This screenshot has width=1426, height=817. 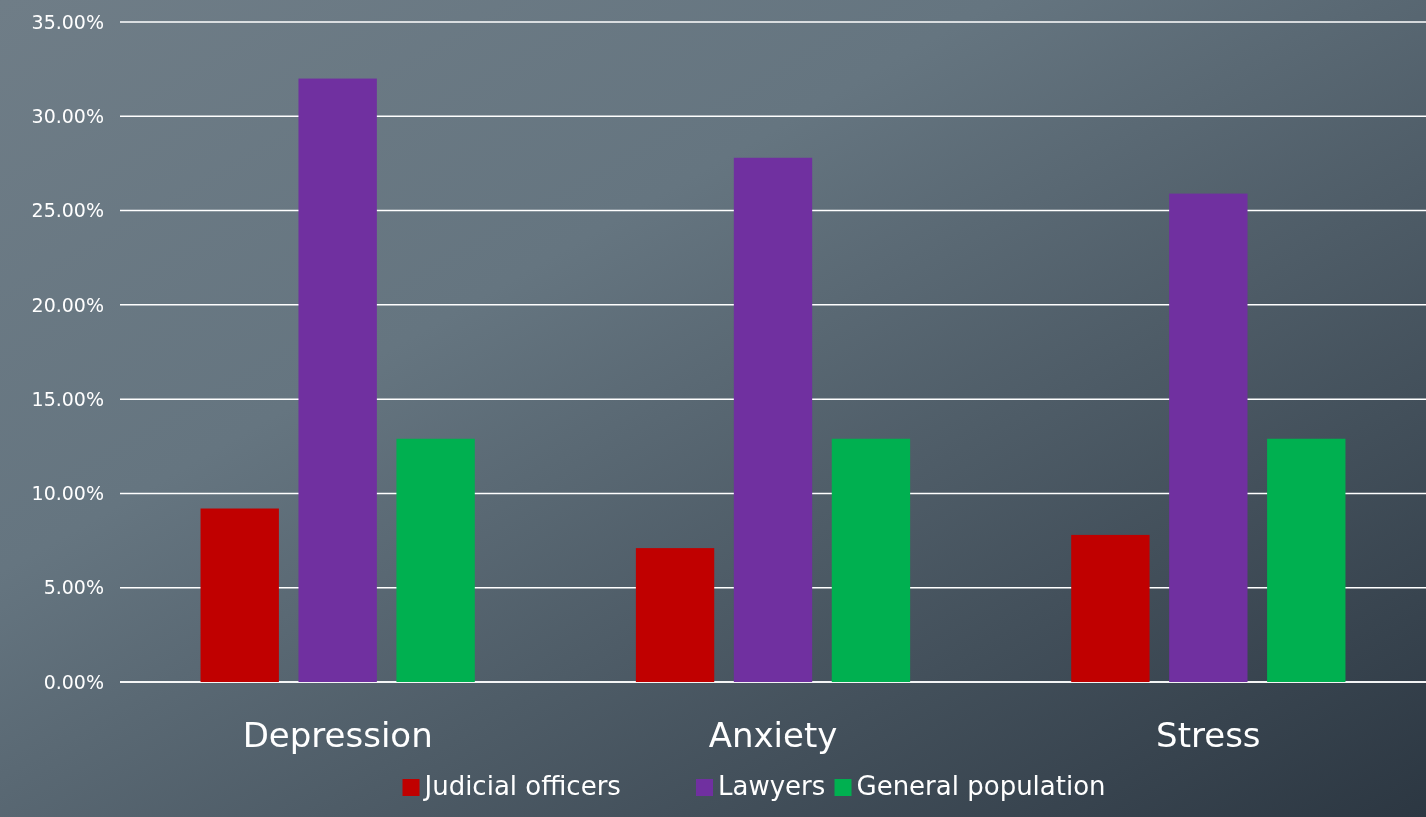 I want to click on y-tick-label: 20.00%, so click(x=67, y=304).